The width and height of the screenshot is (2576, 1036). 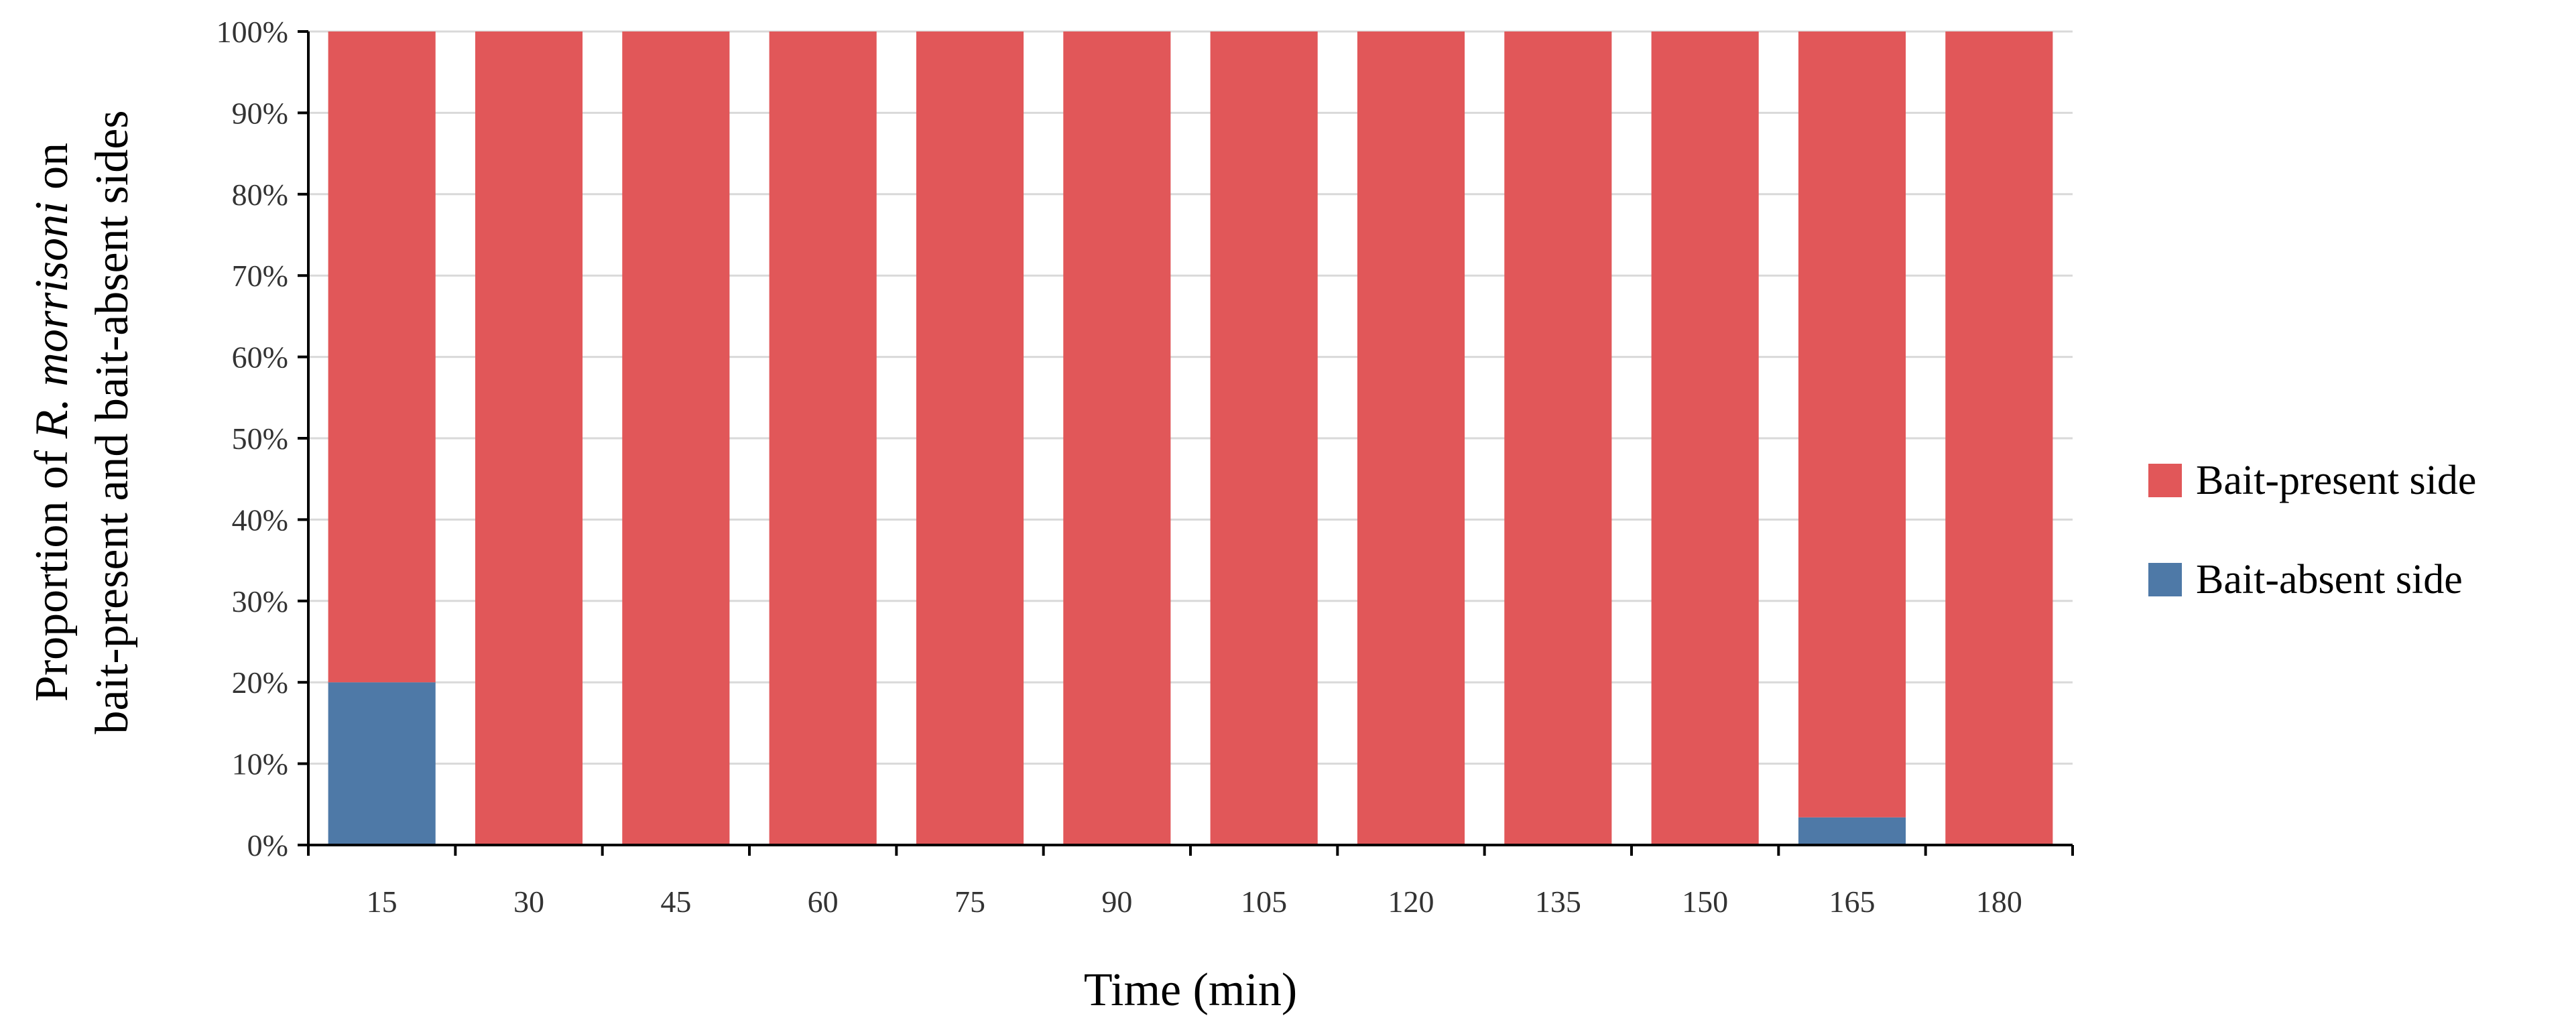 What do you see at coordinates (1853, 902) in the screenshot?
I see `x-tick-label: 165` at bounding box center [1853, 902].